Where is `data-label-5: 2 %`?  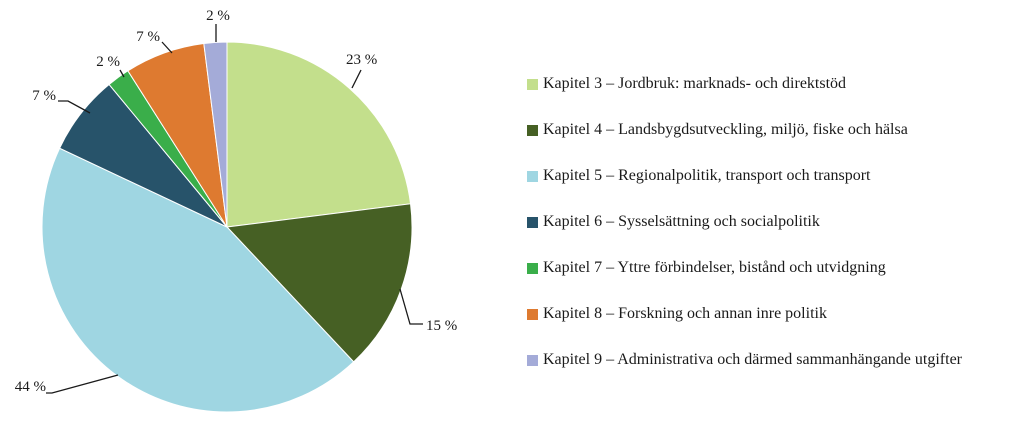
data-label-5: 2 % is located at coordinates (108, 62).